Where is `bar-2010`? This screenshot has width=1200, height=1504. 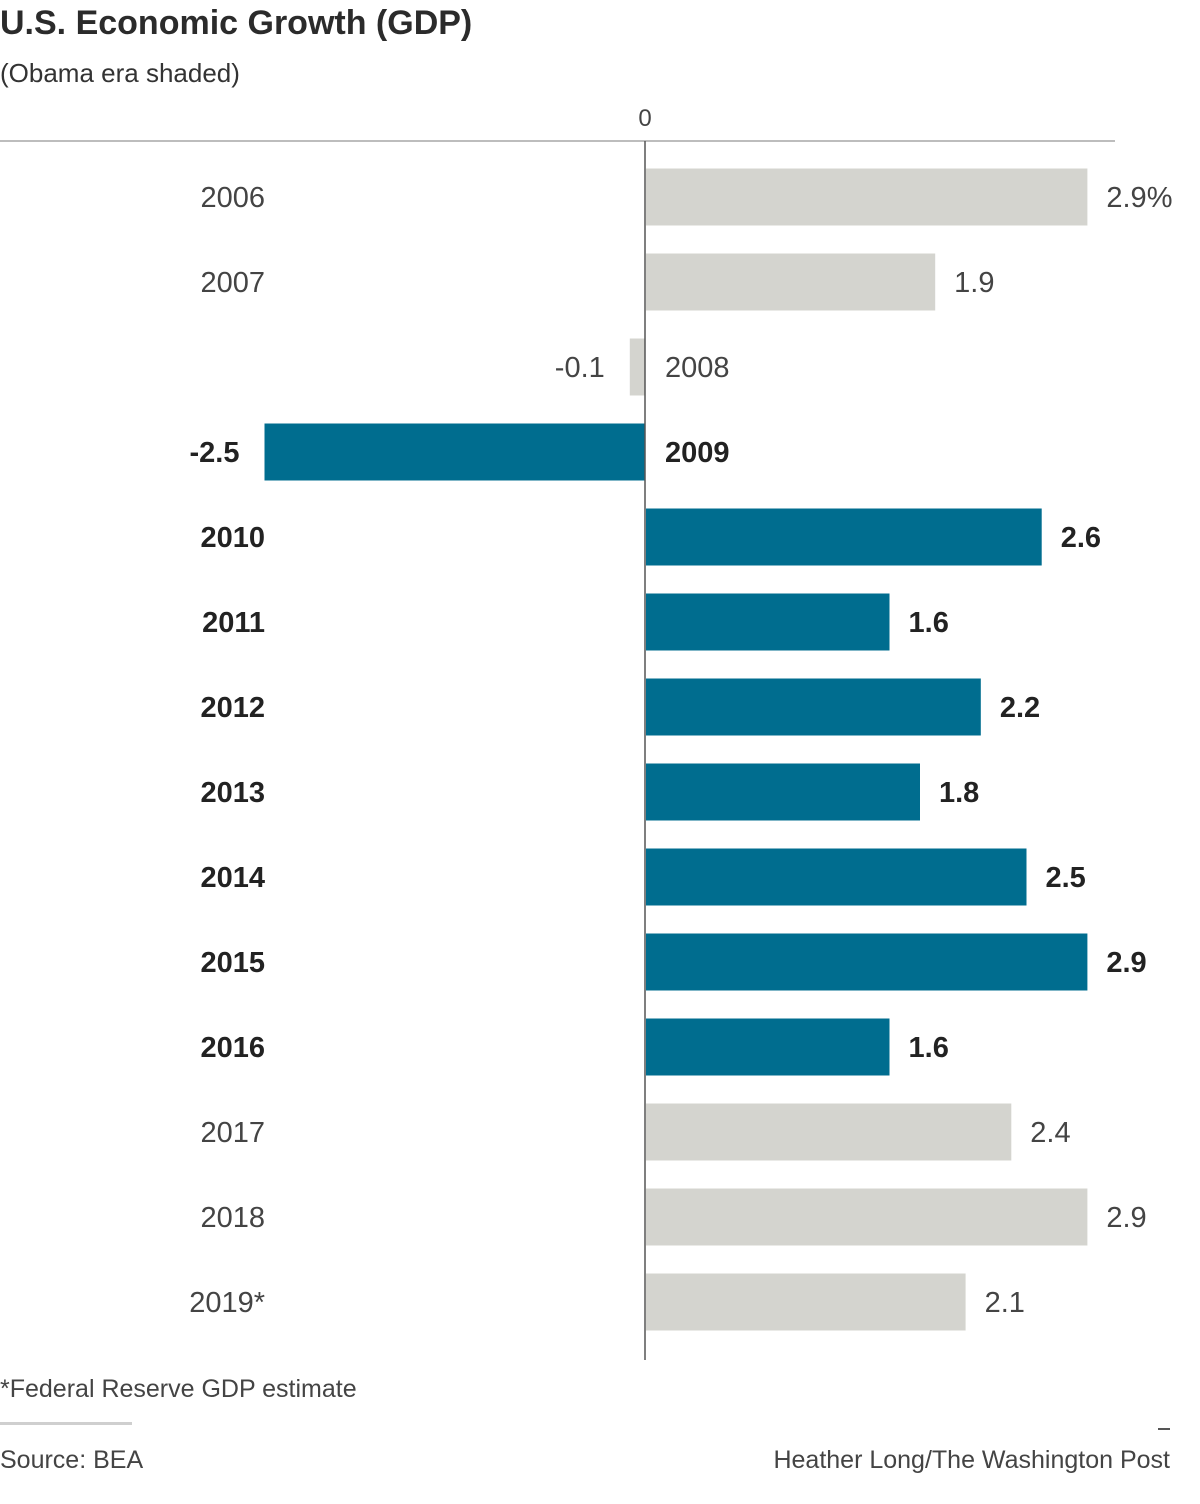
bar-2010 is located at coordinates (844, 537).